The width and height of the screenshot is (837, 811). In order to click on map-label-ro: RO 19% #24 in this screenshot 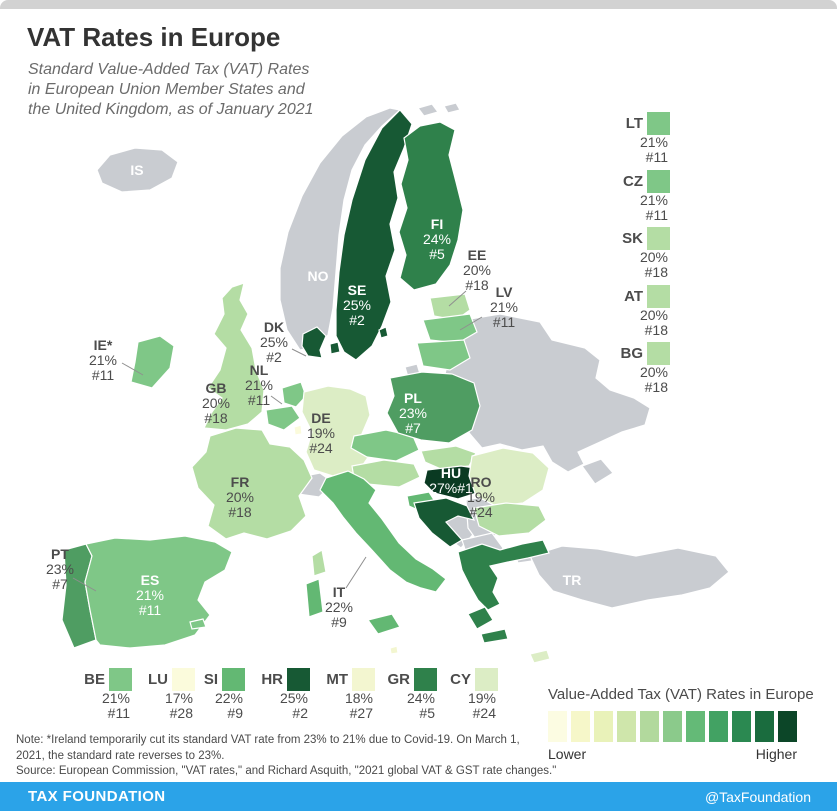, I will do `click(481, 497)`.